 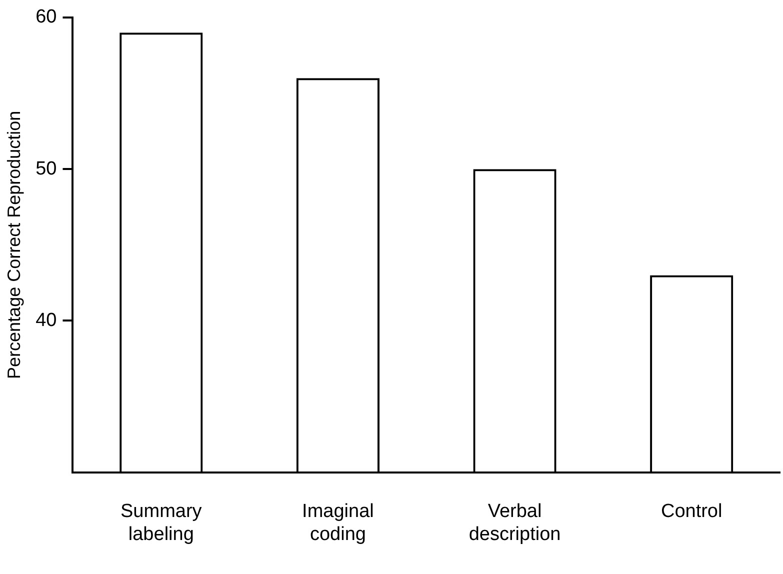 What do you see at coordinates (46, 320) in the screenshot?
I see `y-tick-label: 40` at bounding box center [46, 320].